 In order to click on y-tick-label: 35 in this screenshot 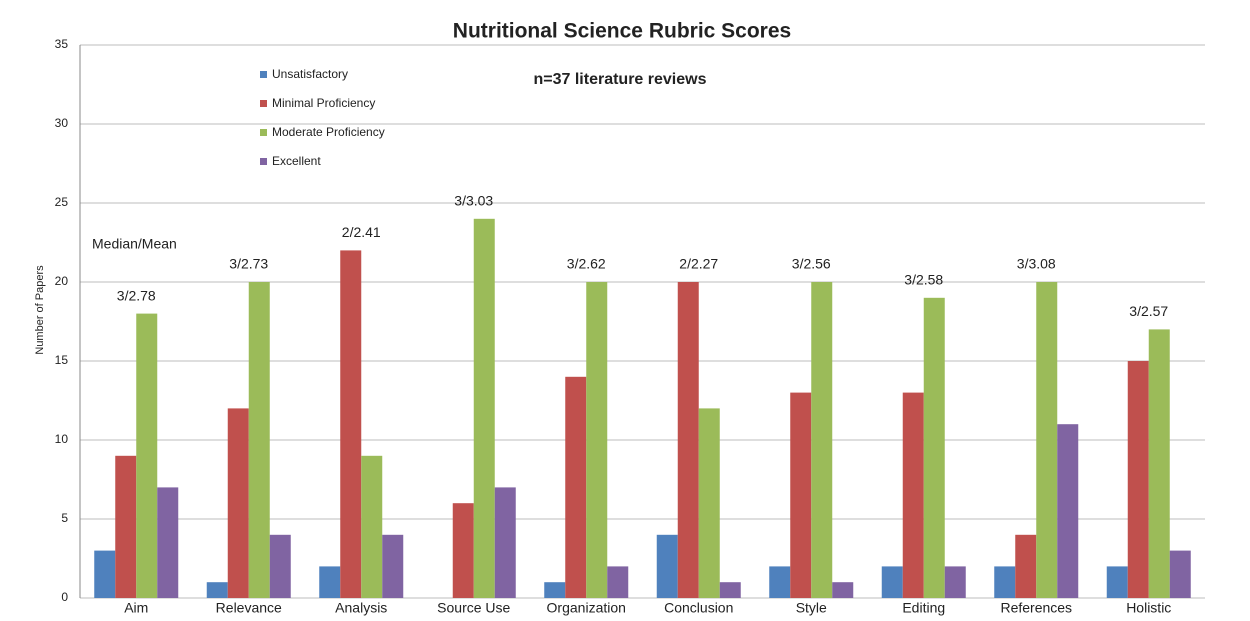, I will do `click(62, 44)`.